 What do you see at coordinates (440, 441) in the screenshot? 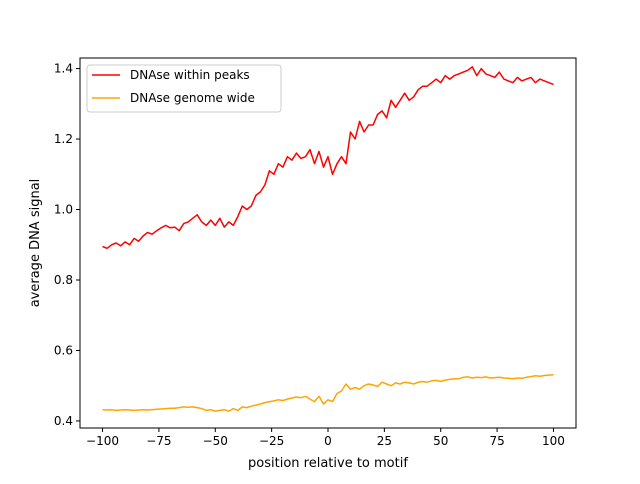
I see `x-tick-label: 50` at bounding box center [440, 441].